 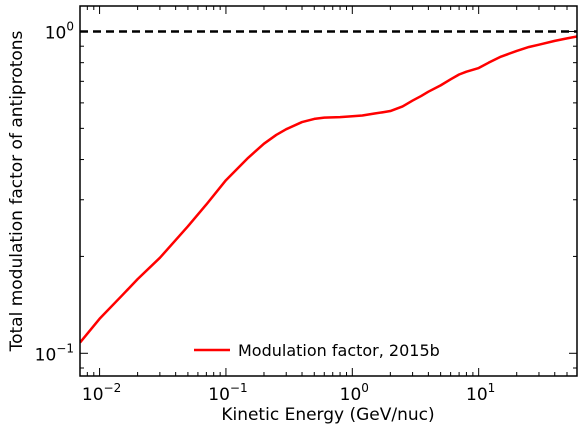 I want to click on x-tick-label-0: 10⁻², so click(x=101, y=393).